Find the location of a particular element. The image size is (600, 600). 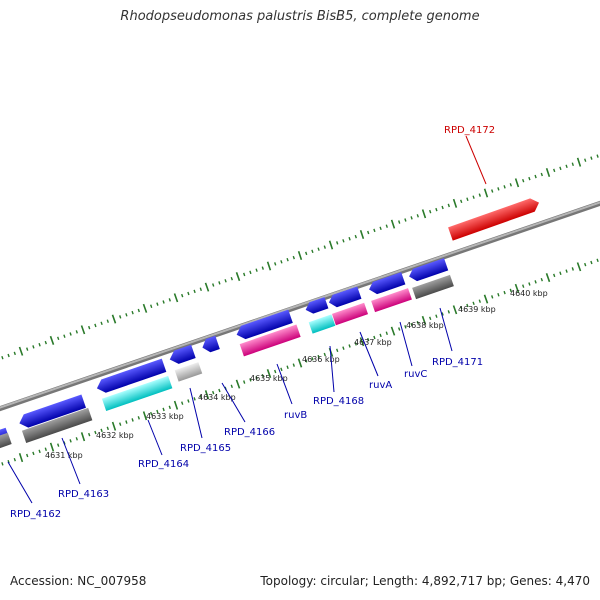

gene-label-rpd-4168: RPD_4168 is located at coordinates (338, 401).